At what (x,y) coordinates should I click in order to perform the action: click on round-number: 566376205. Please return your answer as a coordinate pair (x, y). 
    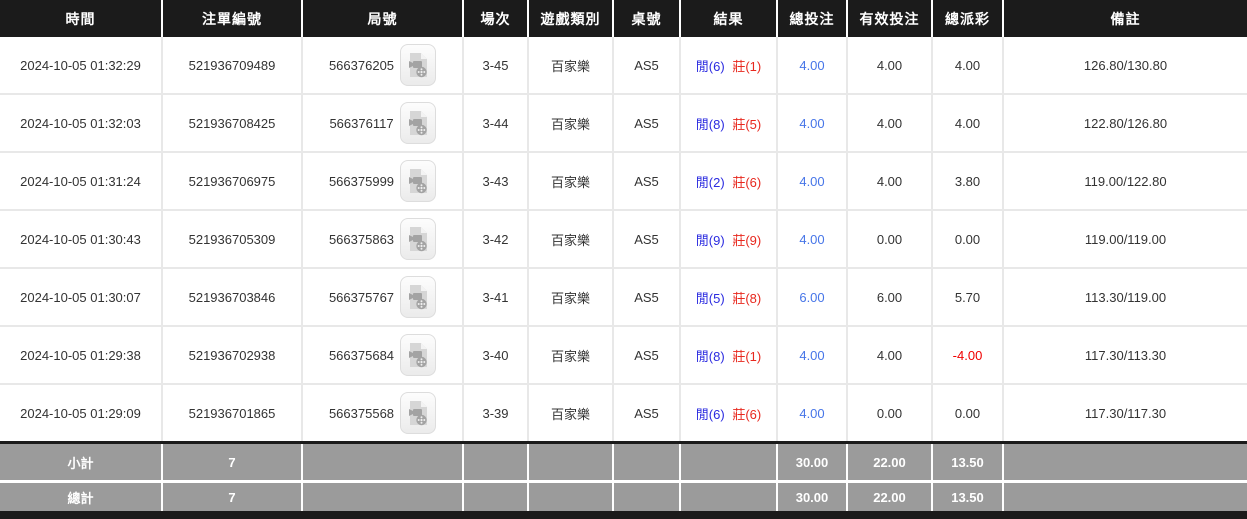
    Looking at the image, I should click on (361, 65).